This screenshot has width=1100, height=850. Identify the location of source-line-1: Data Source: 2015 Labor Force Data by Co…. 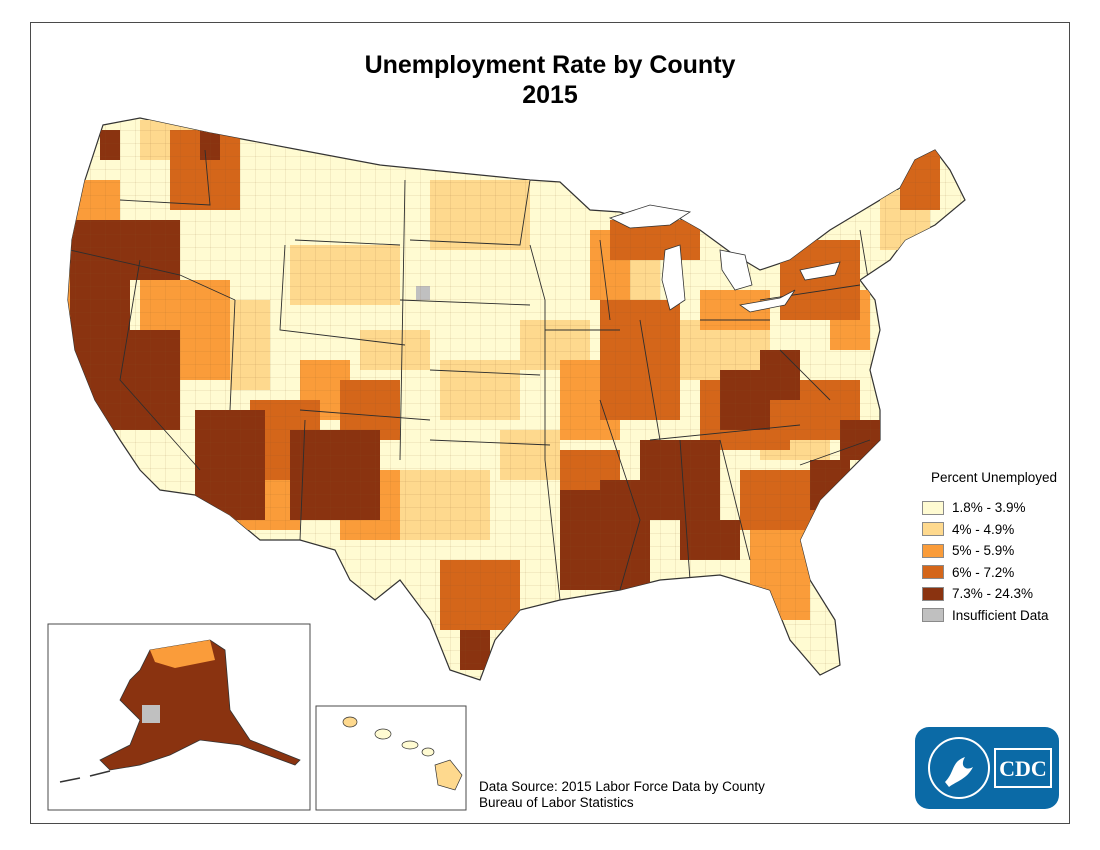
(622, 786).